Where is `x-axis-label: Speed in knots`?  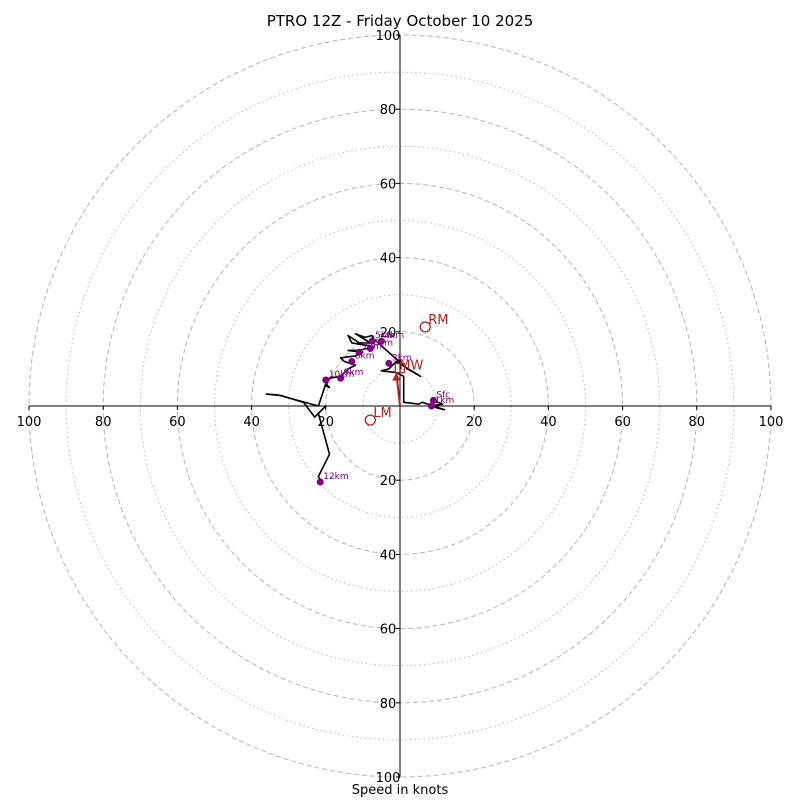
x-axis-label: Speed in knots is located at coordinates (400, 790).